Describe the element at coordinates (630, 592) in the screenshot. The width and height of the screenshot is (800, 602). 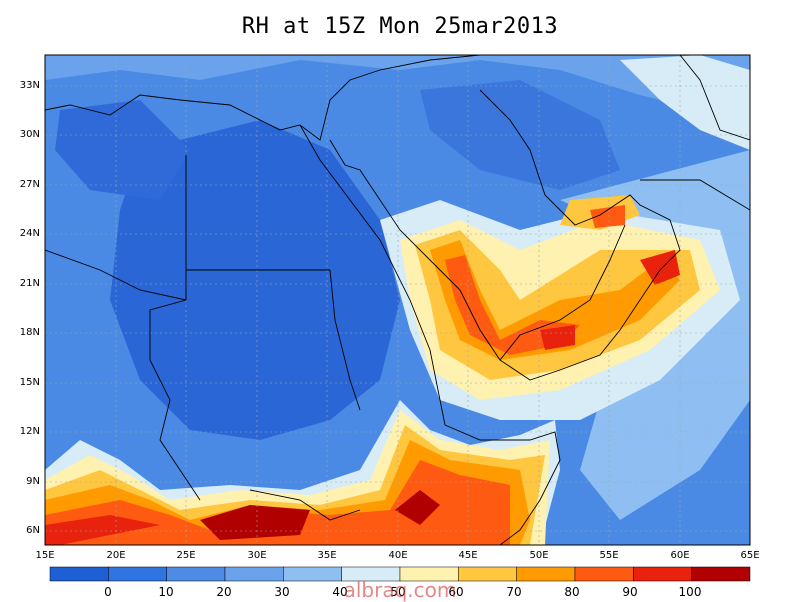
I see `colorbar-label: 90` at that location.